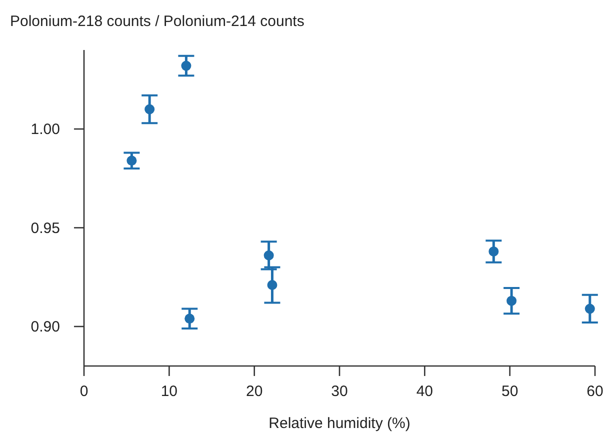 Image resolution: width=604 pixels, height=438 pixels. I want to click on x-axis-title: Relative humidity (%), so click(339, 423).